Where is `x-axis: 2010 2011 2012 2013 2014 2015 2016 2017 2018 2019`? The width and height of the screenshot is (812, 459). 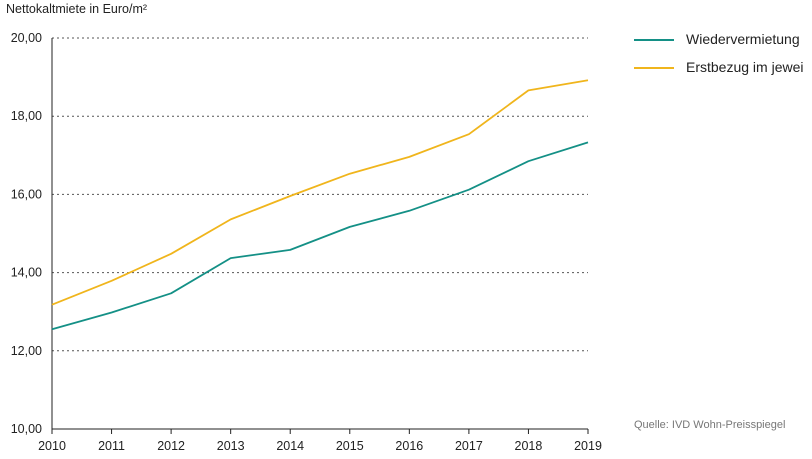 x-axis: 2010 2011 2012 2013 2014 2015 2016 2017 2018 2019 is located at coordinates (320, 440).